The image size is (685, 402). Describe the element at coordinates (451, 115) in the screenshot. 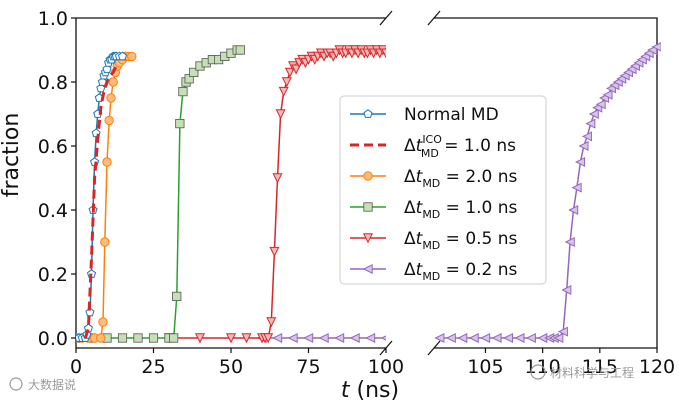

I see `legend-label: Normal MD` at that location.